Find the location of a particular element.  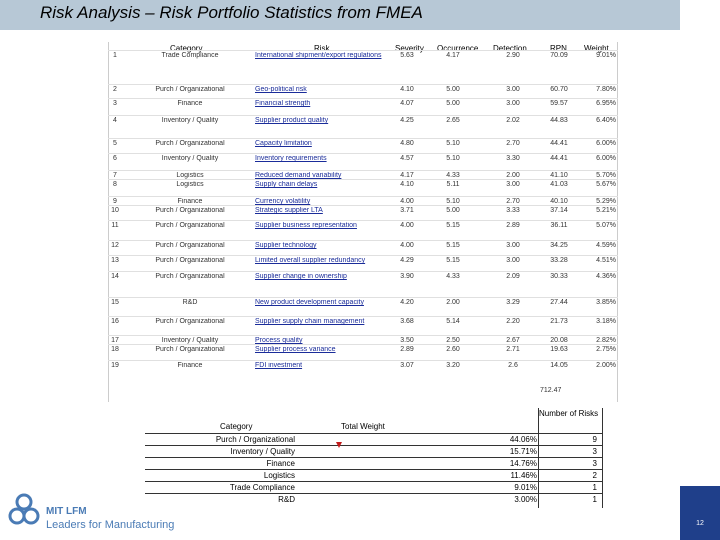

summary-cell-total-weight: 3.00% is located at coordinates (525, 499).